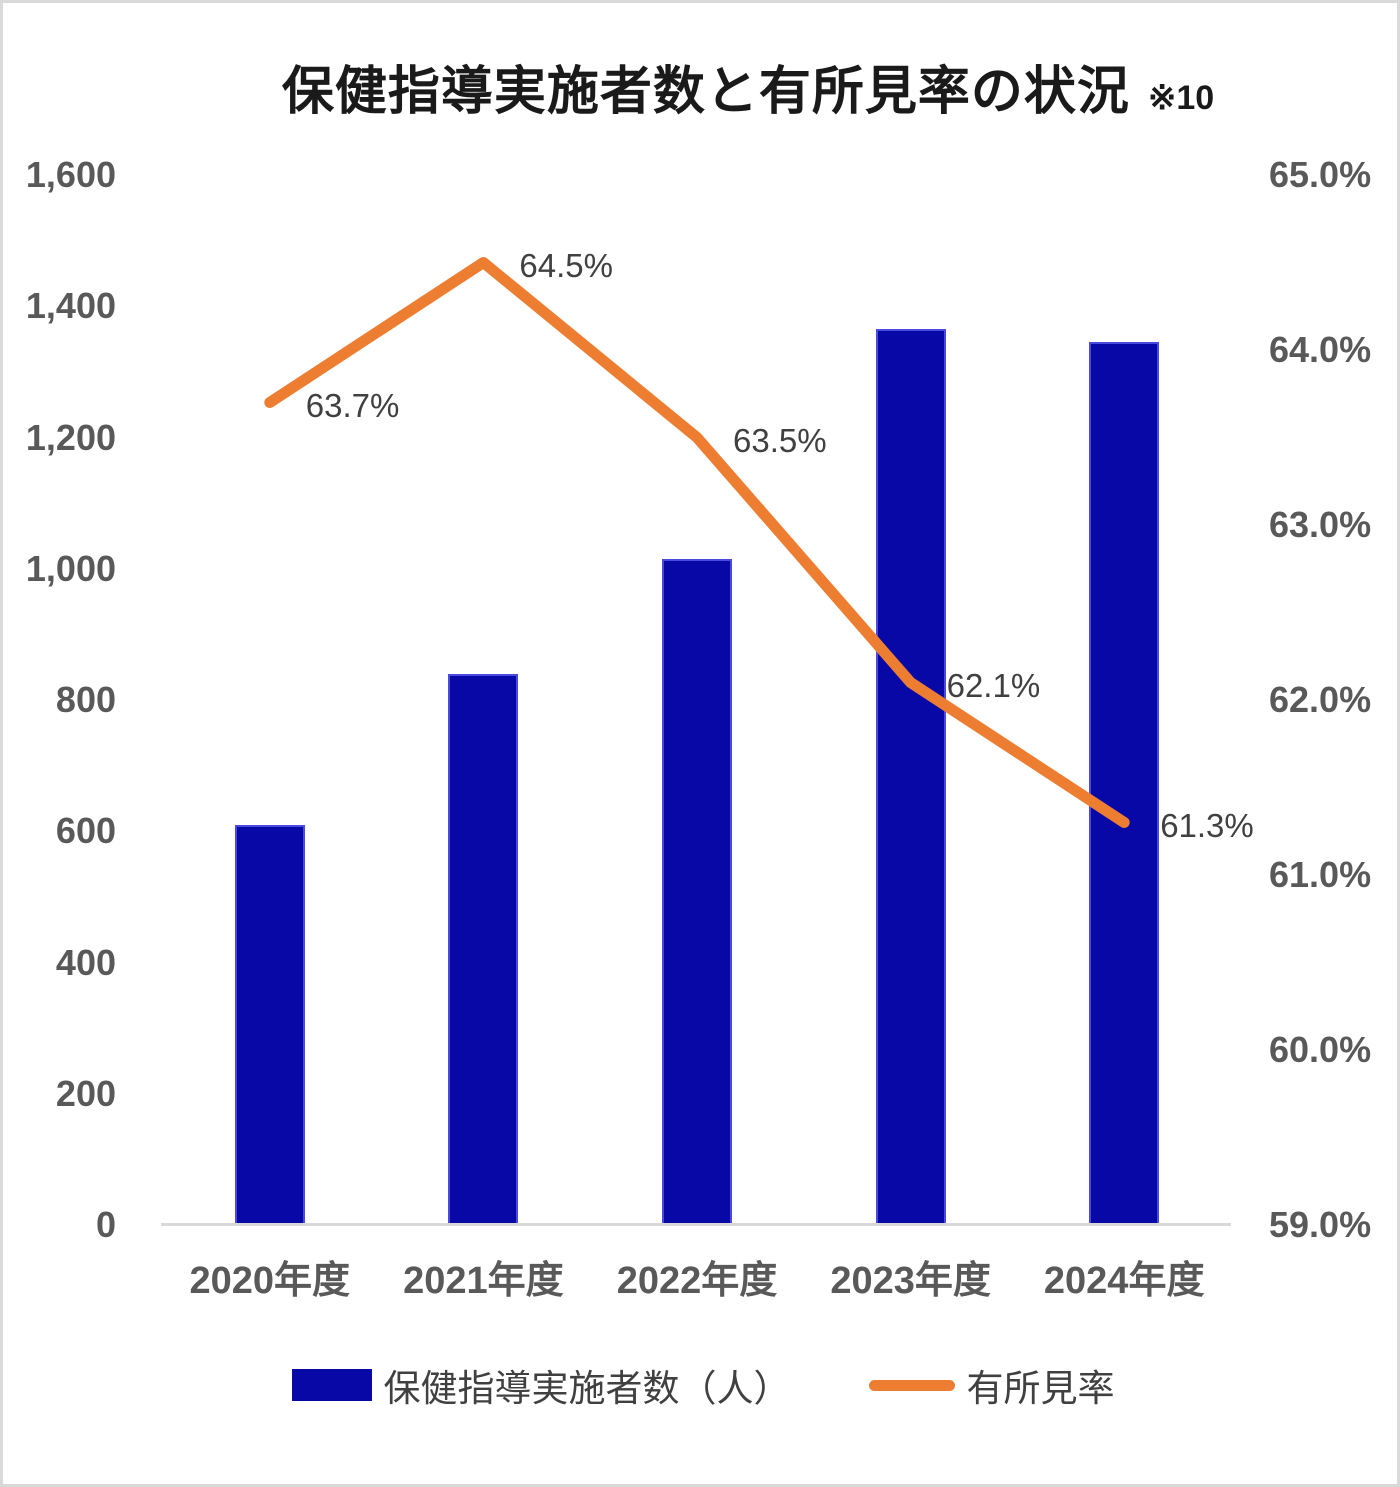  What do you see at coordinates (1124, 783) in the screenshot?
I see `bar-2024年度` at bounding box center [1124, 783].